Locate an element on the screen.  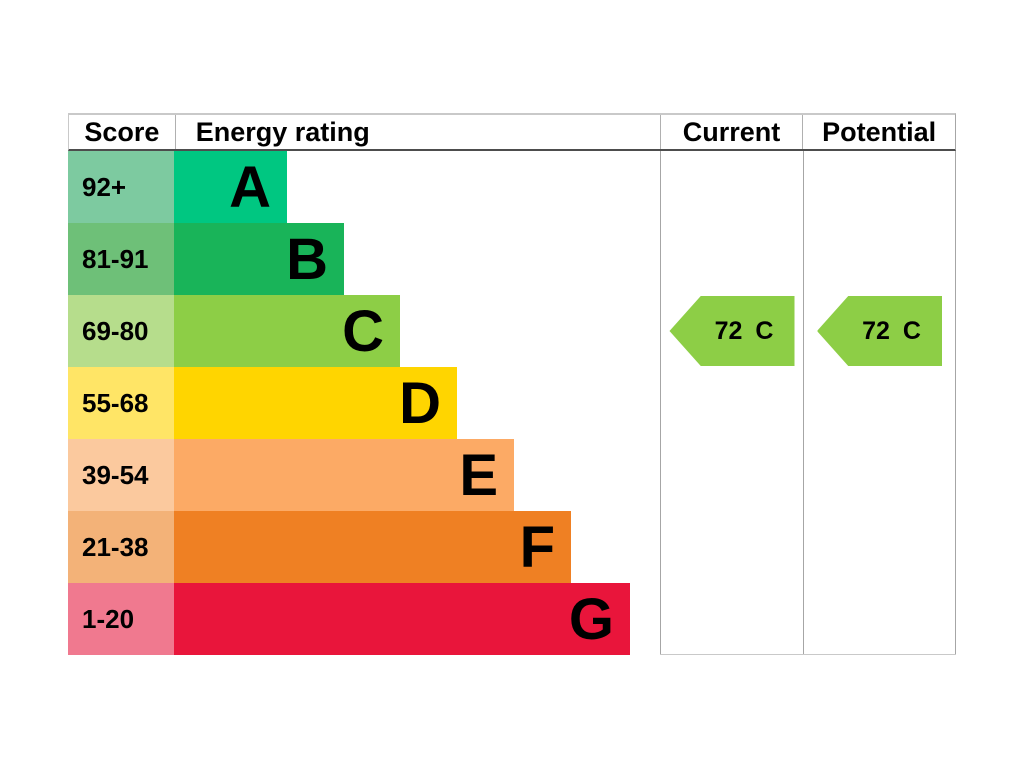
band-row-f: 21-38 F is located at coordinates (364, 547).